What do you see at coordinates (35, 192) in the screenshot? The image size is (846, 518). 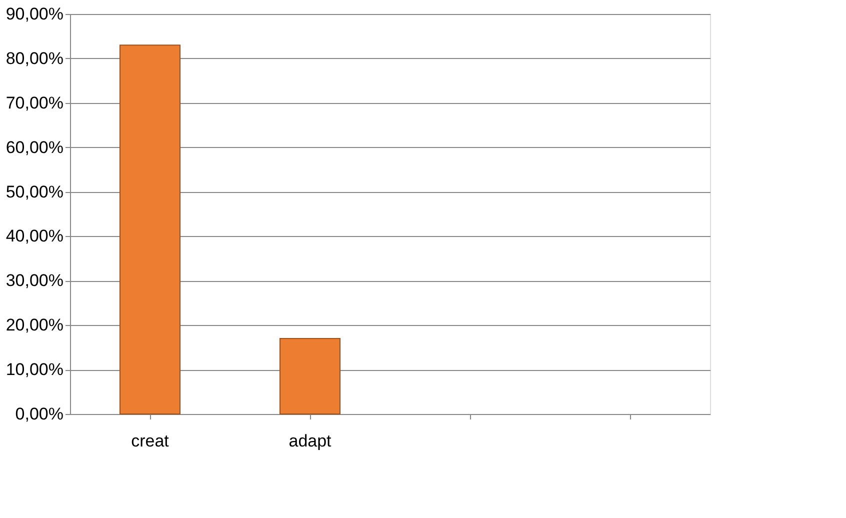 I see `y-tick-label: 50,00%` at bounding box center [35, 192].